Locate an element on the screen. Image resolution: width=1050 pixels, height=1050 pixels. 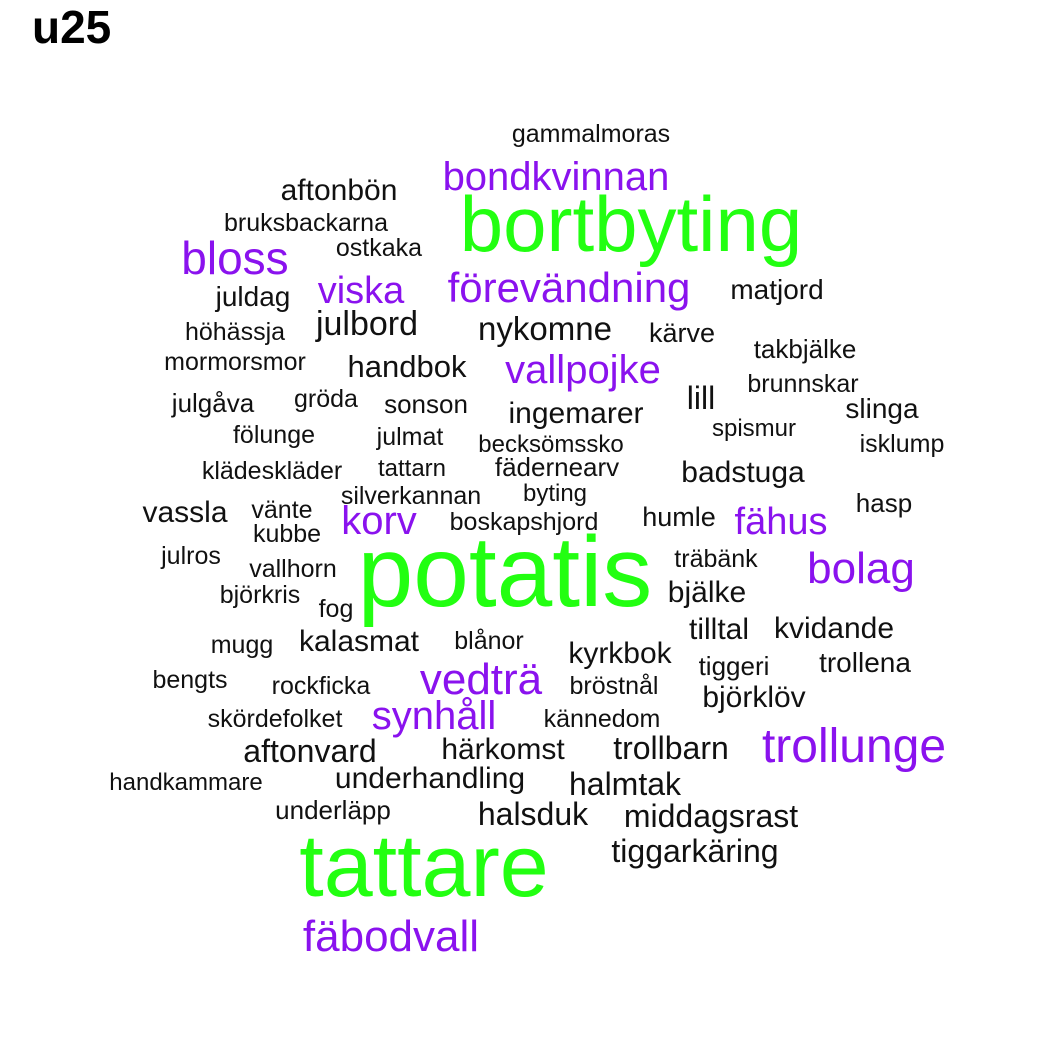
cloud-word: bröstnål is located at coordinates (614, 686).